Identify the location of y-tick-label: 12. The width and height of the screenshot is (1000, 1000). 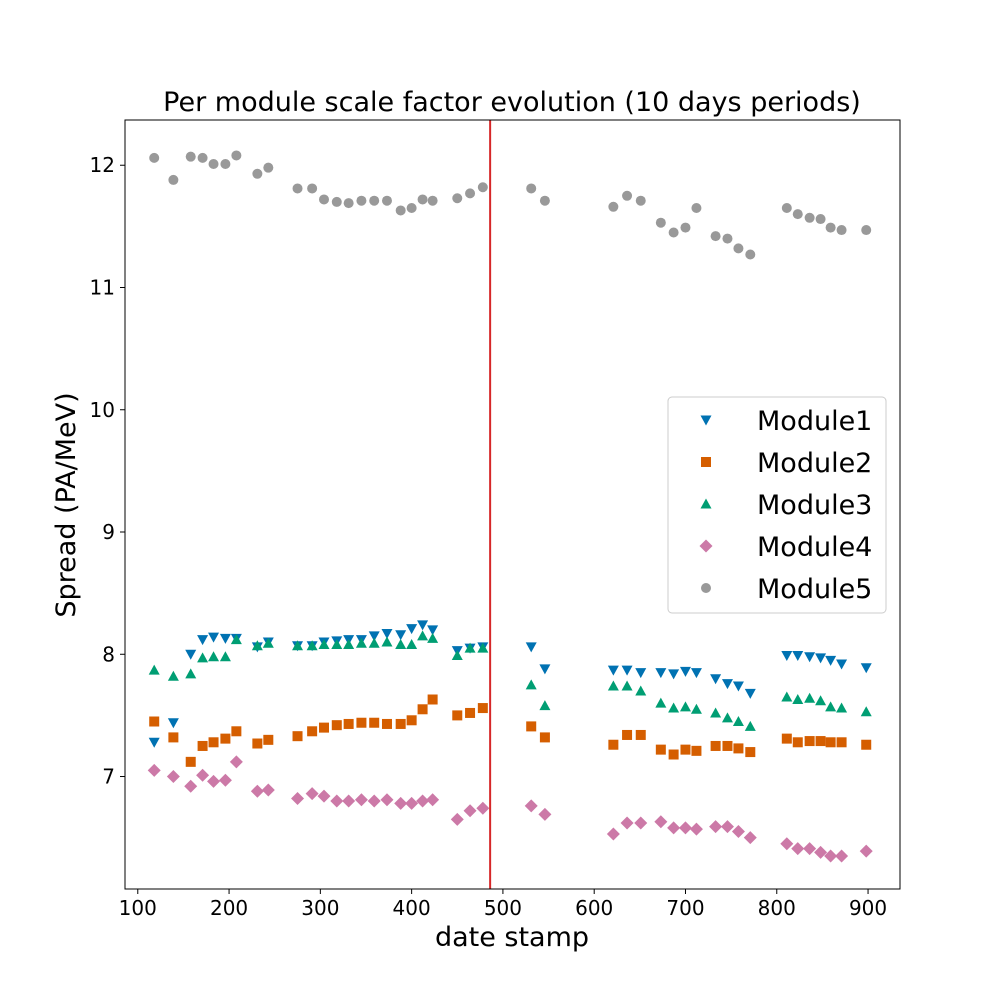
(102, 165).